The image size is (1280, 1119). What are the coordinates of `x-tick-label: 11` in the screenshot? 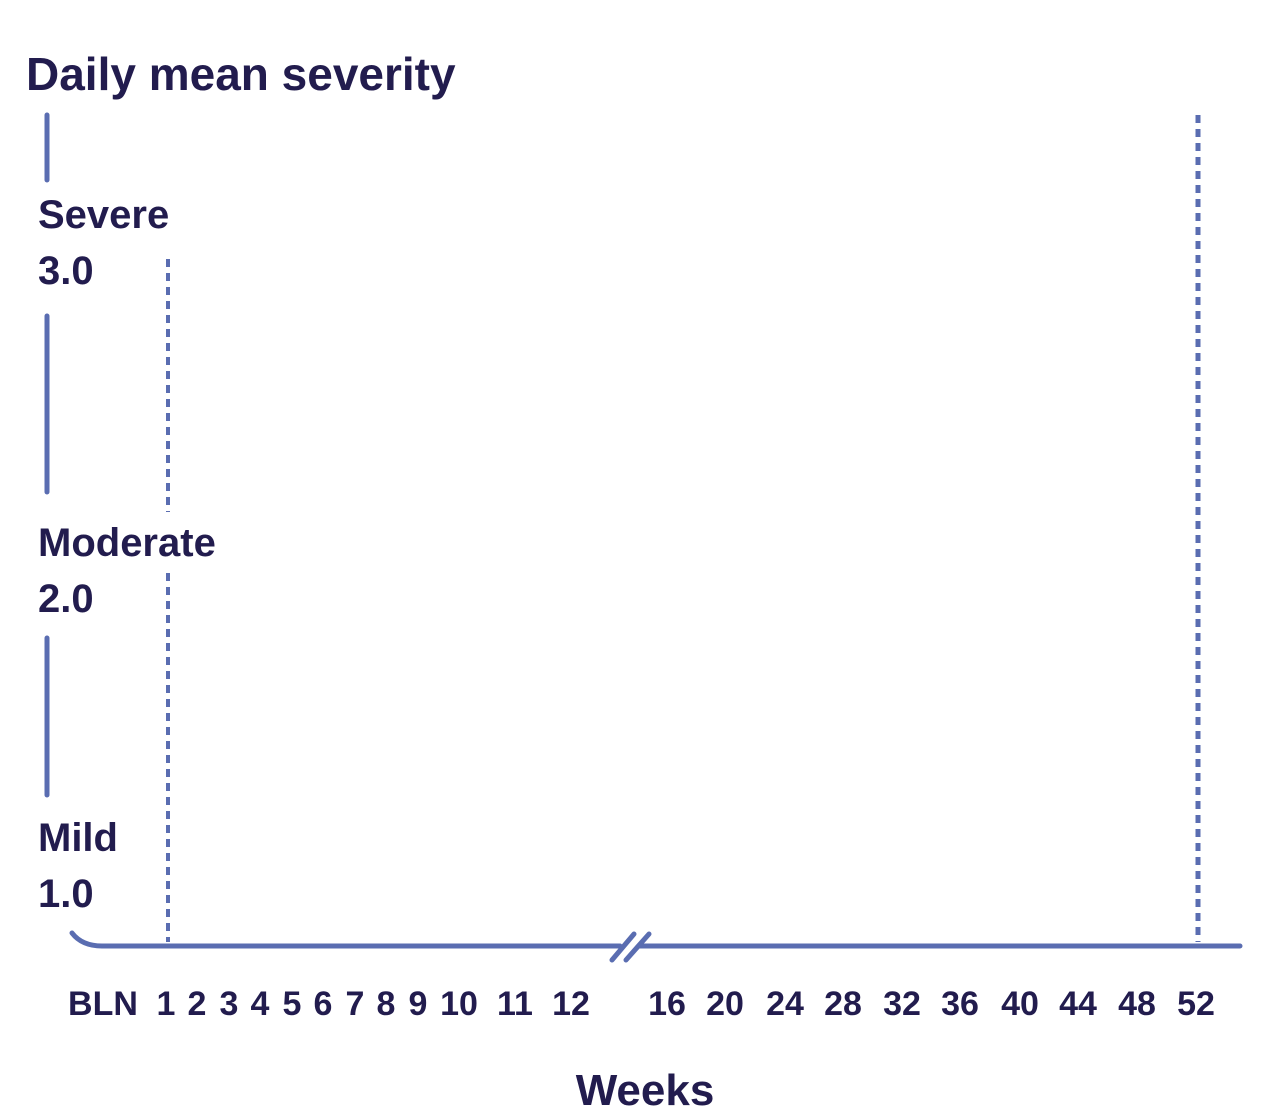 It's located at (515, 1004).